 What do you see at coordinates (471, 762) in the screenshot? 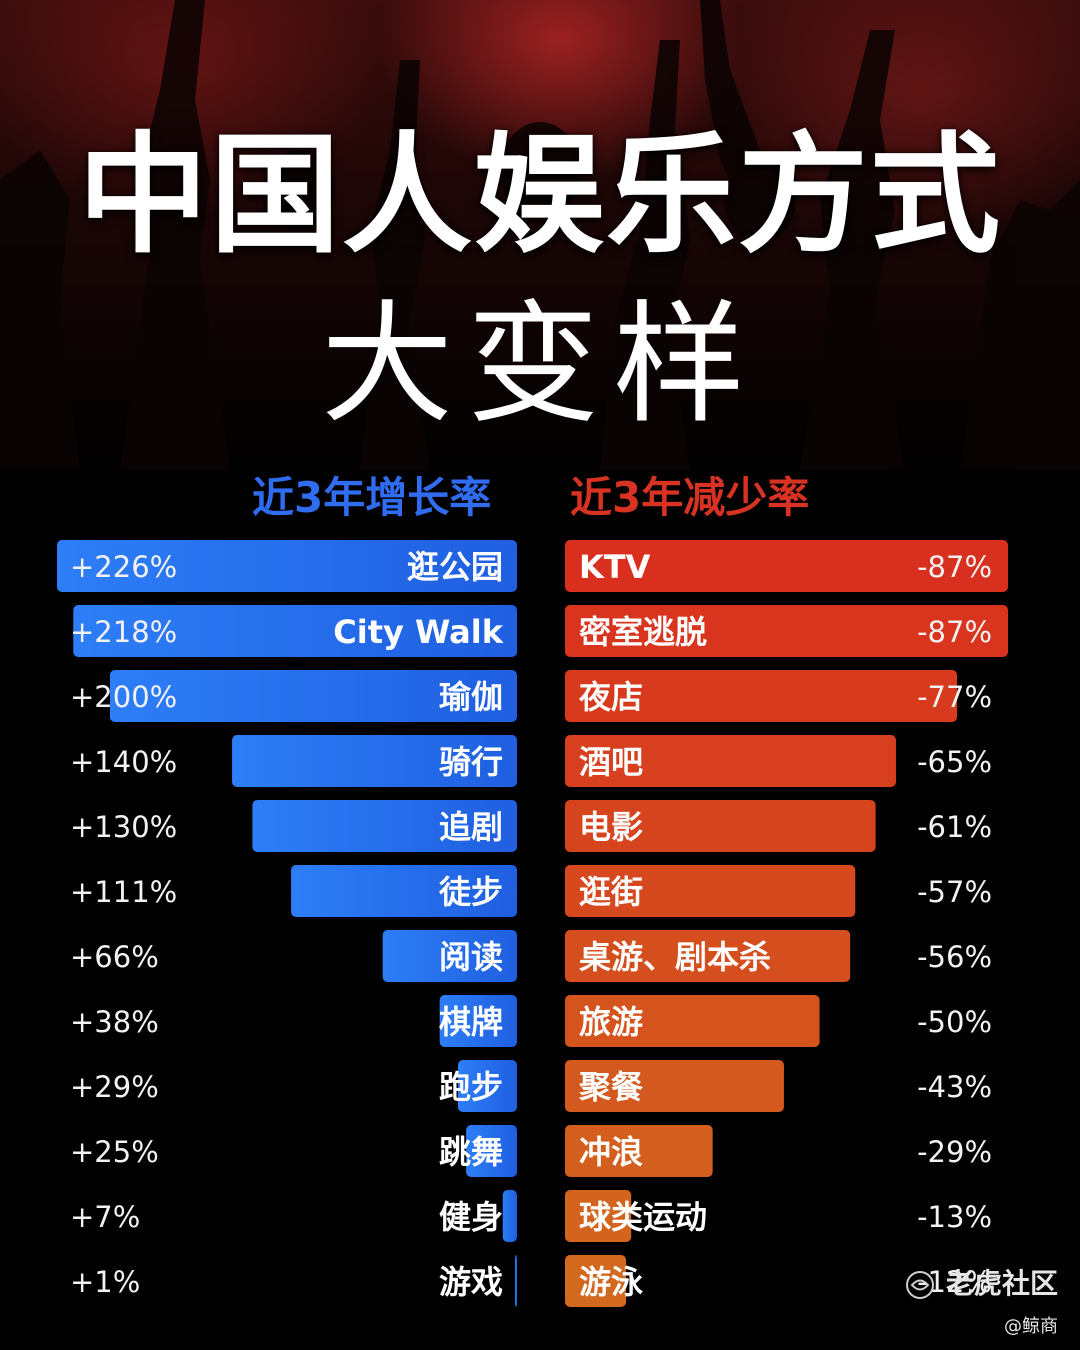
I see `growth-category-label: 骑行` at bounding box center [471, 762].